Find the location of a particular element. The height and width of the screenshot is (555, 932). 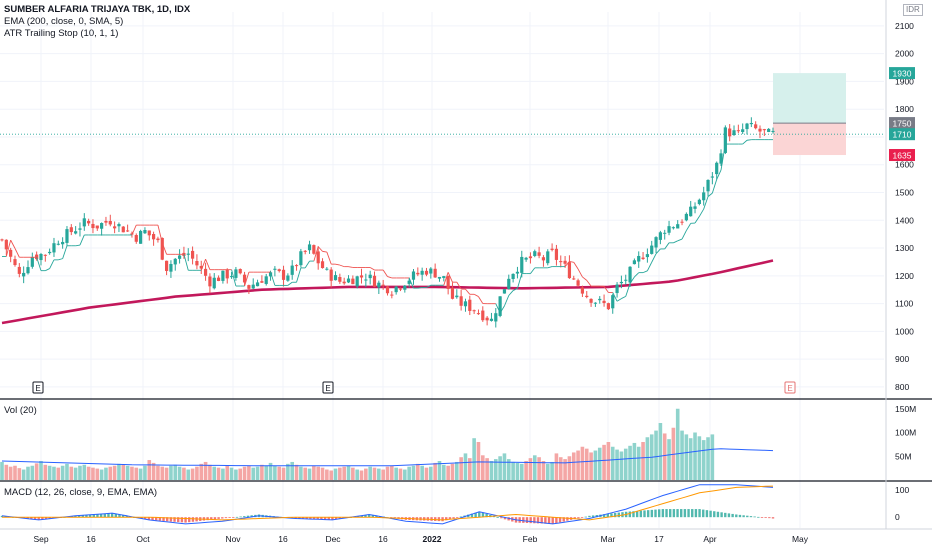

ema-indicator-label: EMA (200, close, 0, SMA, 5) is located at coordinates (97, 22).